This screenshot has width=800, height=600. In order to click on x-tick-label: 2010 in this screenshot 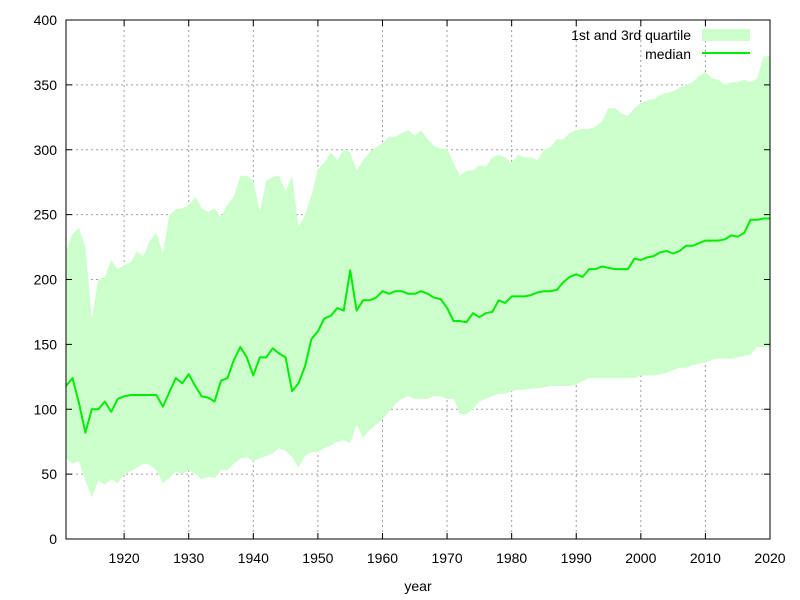, I will do `click(705, 558)`.